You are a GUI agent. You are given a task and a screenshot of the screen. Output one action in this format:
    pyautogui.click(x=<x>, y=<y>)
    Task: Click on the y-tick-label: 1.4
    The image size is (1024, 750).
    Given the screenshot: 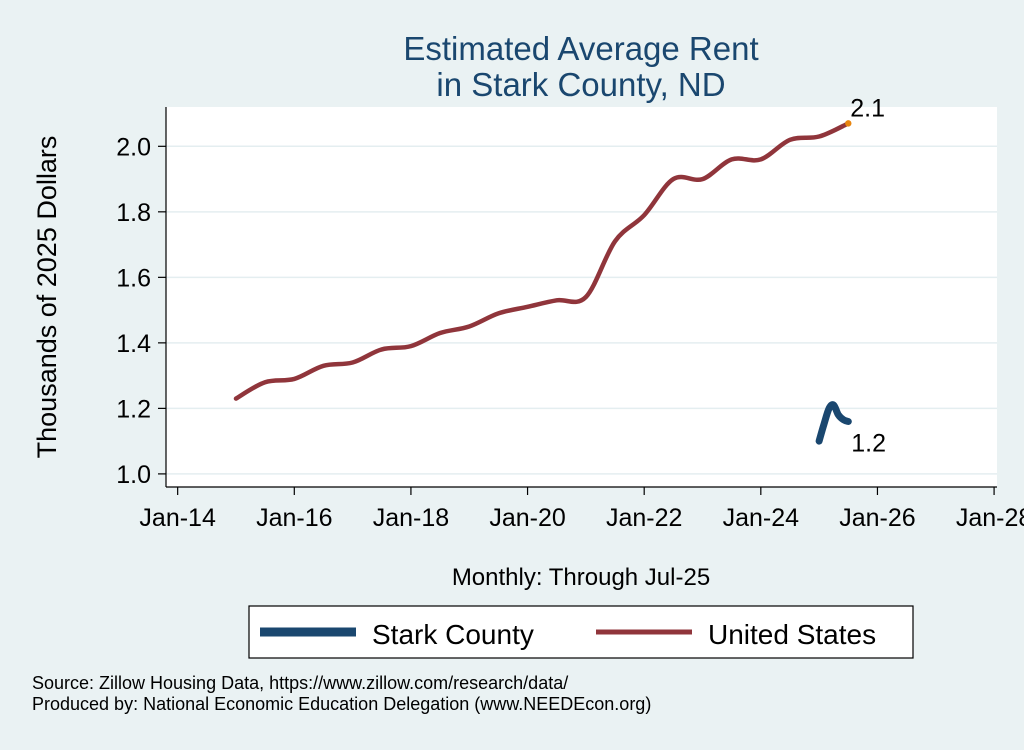 What is the action you would take?
    pyautogui.click(x=133, y=344)
    